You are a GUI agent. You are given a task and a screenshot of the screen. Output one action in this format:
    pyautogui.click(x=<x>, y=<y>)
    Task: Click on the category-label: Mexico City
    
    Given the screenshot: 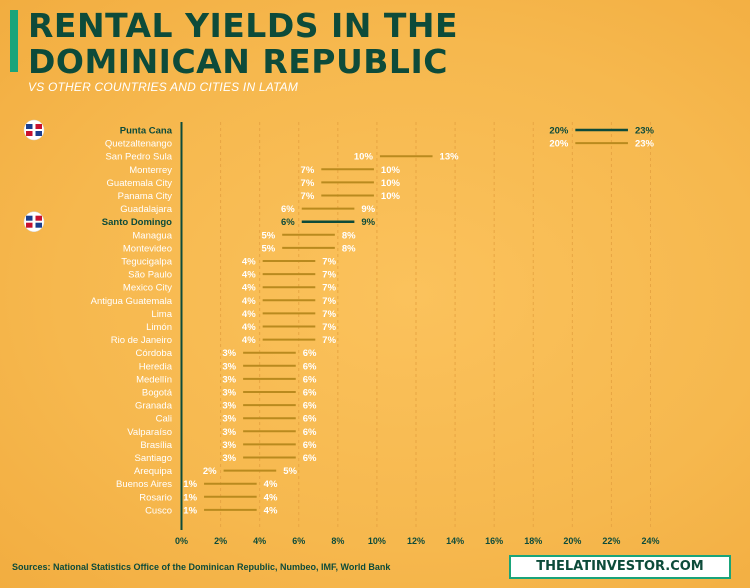 What is the action you would take?
    pyautogui.click(x=147, y=288)
    